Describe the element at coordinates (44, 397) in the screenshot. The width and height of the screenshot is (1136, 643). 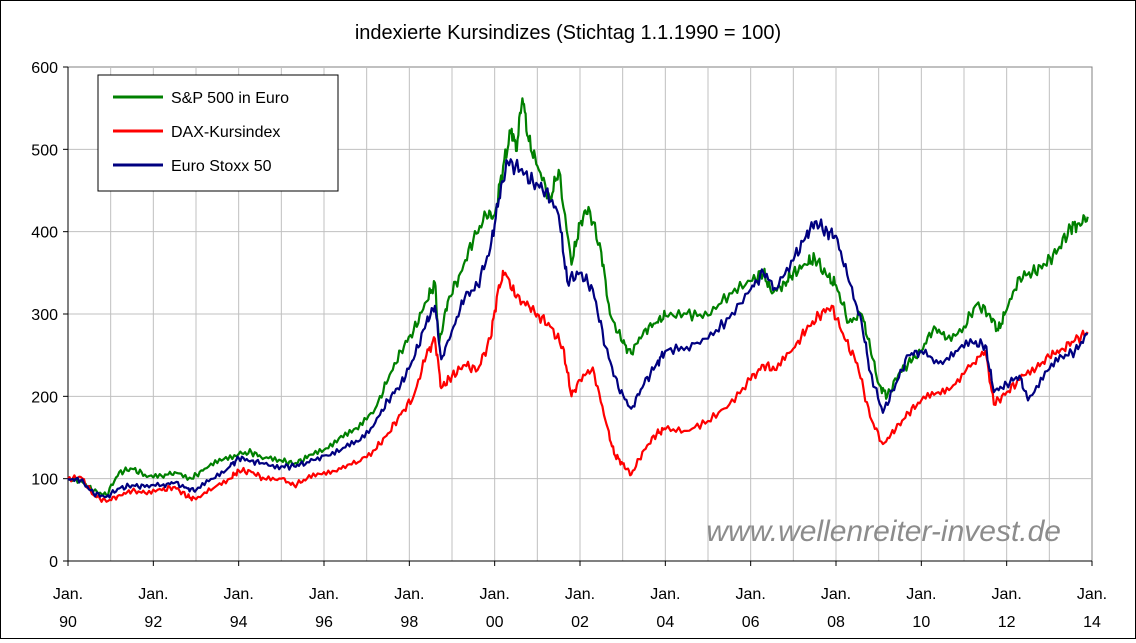
I see `y-tick-label: 200` at that location.